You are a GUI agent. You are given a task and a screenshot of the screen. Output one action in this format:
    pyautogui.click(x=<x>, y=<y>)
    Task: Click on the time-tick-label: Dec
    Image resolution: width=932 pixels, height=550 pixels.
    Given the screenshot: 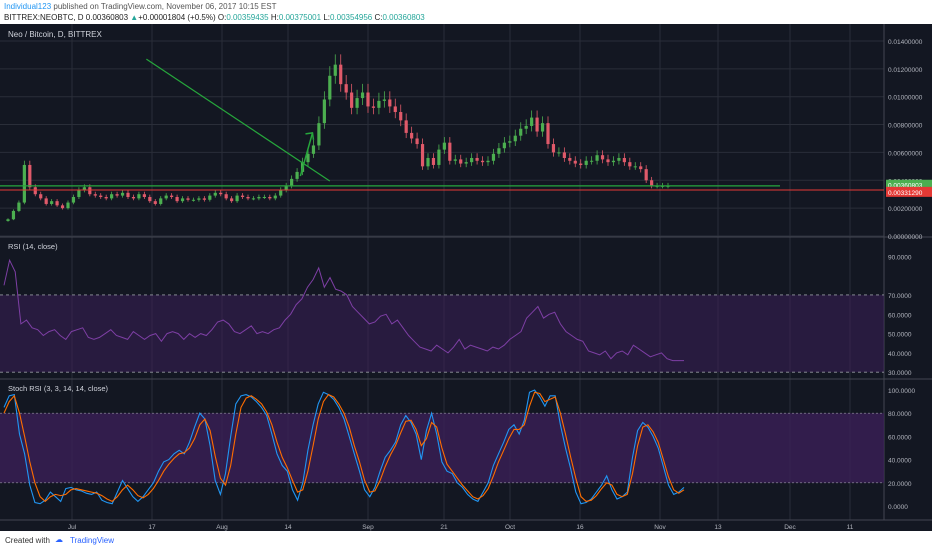 What is the action you would take?
    pyautogui.click(x=790, y=527)
    